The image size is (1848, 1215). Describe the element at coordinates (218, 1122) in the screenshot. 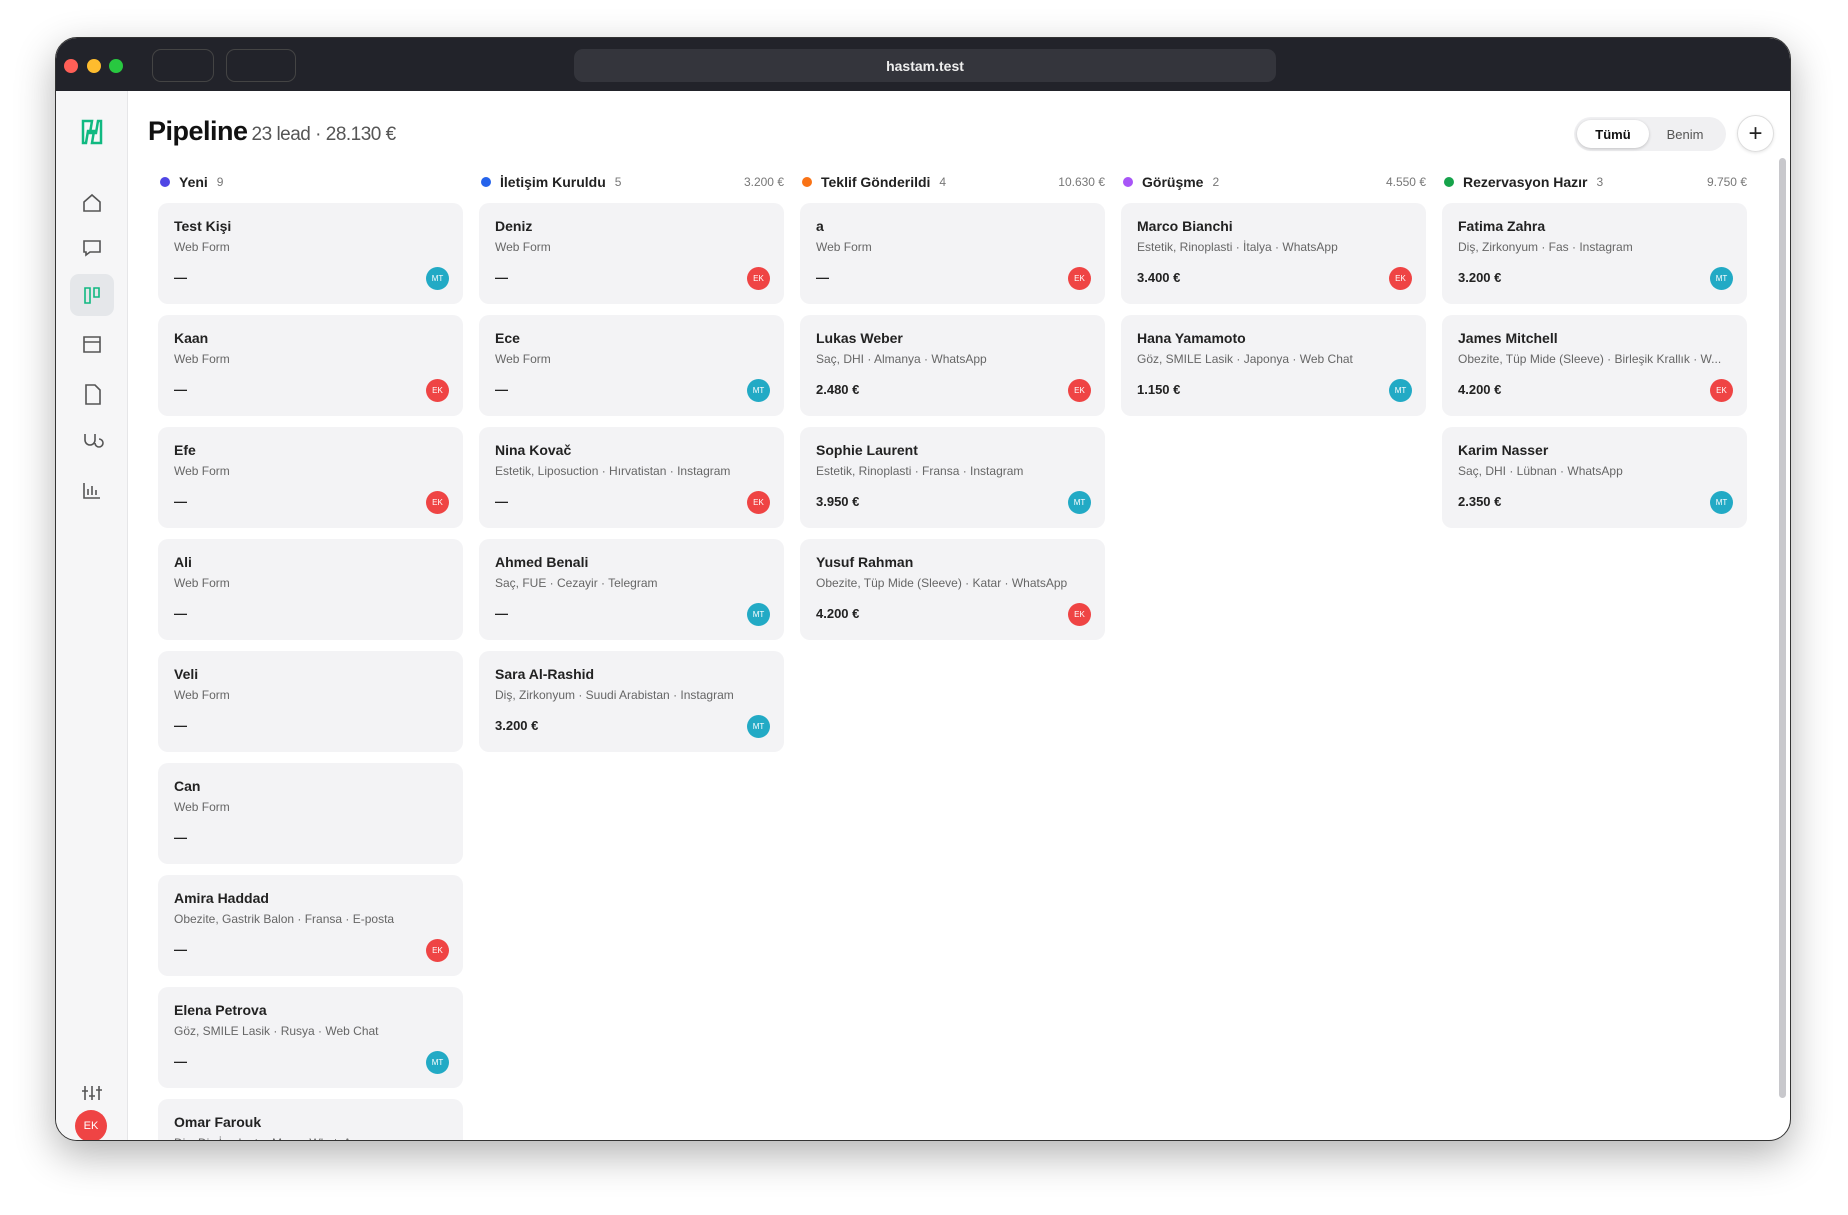

I see `lead-name: Omar Farouk` at that location.